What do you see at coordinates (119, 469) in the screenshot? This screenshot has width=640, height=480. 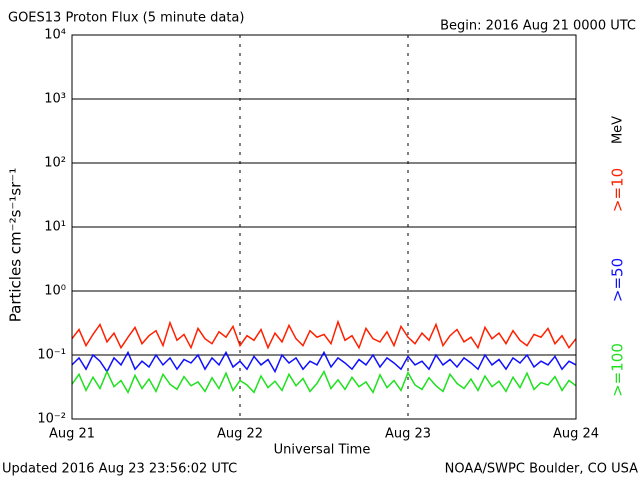 I see `footer-left: Updated 2016 Aug 23 23:56:02 UTC` at bounding box center [119, 469].